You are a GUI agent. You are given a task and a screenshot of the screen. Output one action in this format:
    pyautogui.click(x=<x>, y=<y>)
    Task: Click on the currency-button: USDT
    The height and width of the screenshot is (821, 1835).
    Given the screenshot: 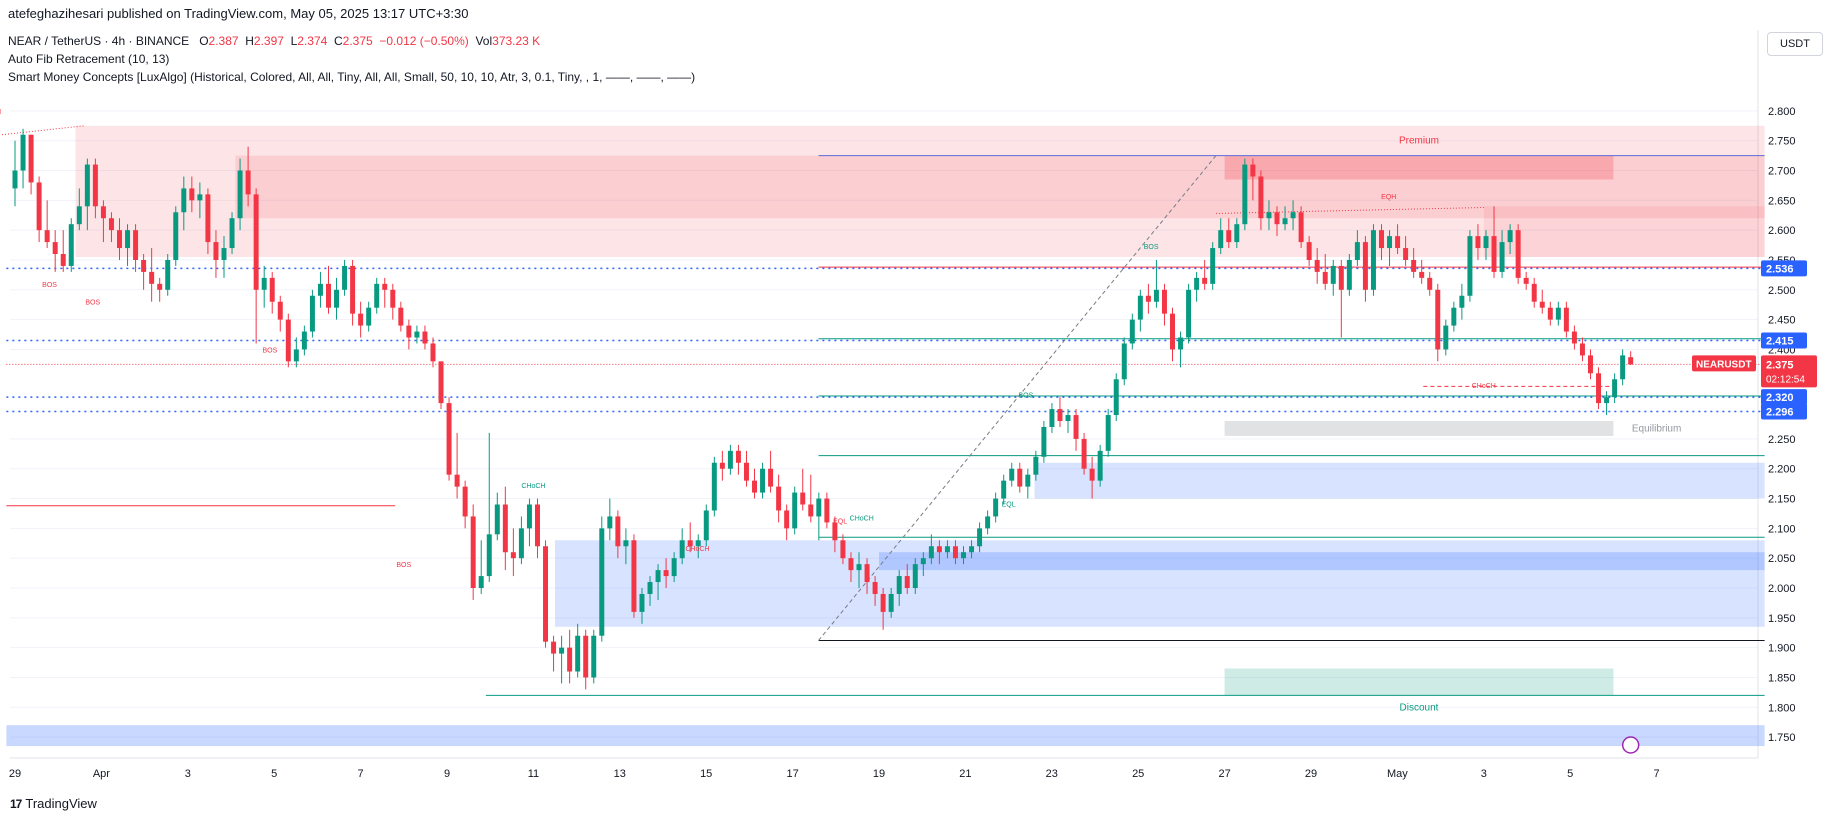 What is the action you would take?
    pyautogui.click(x=1795, y=44)
    